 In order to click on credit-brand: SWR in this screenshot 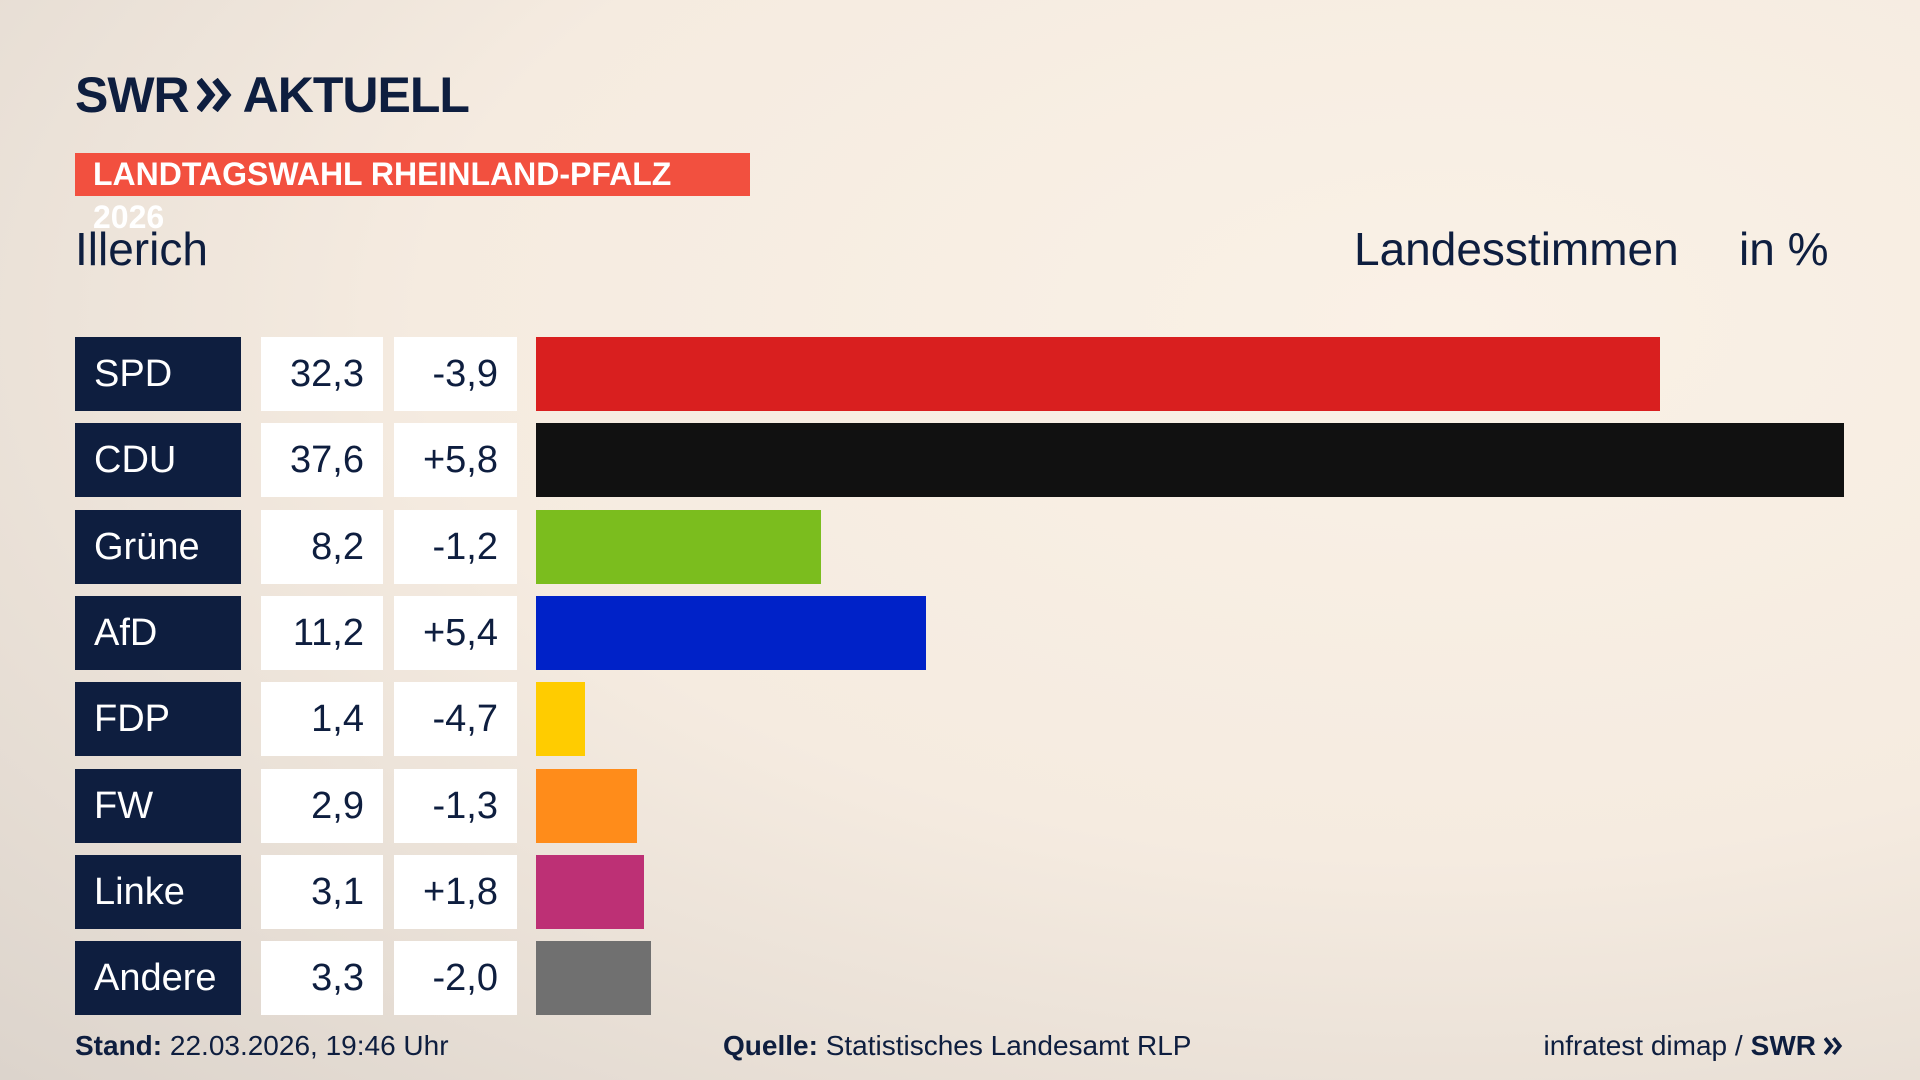, I will do `click(1783, 1045)`.